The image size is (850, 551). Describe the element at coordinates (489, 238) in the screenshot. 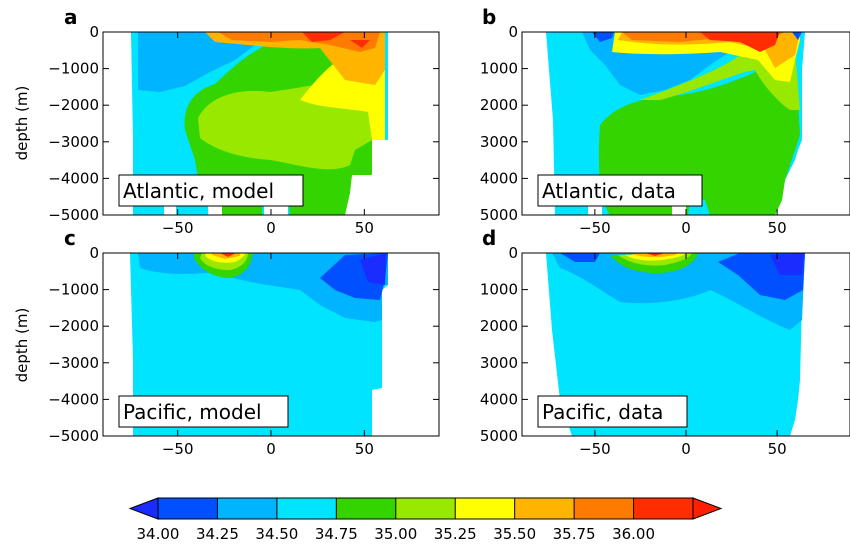

I see `panel-d-label: d` at that location.